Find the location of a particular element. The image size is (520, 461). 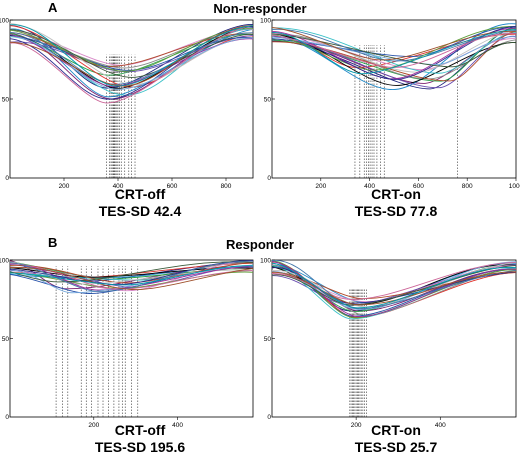

caption-responder-on: CRT-on TES-SD 25.7 is located at coordinates (396, 439).